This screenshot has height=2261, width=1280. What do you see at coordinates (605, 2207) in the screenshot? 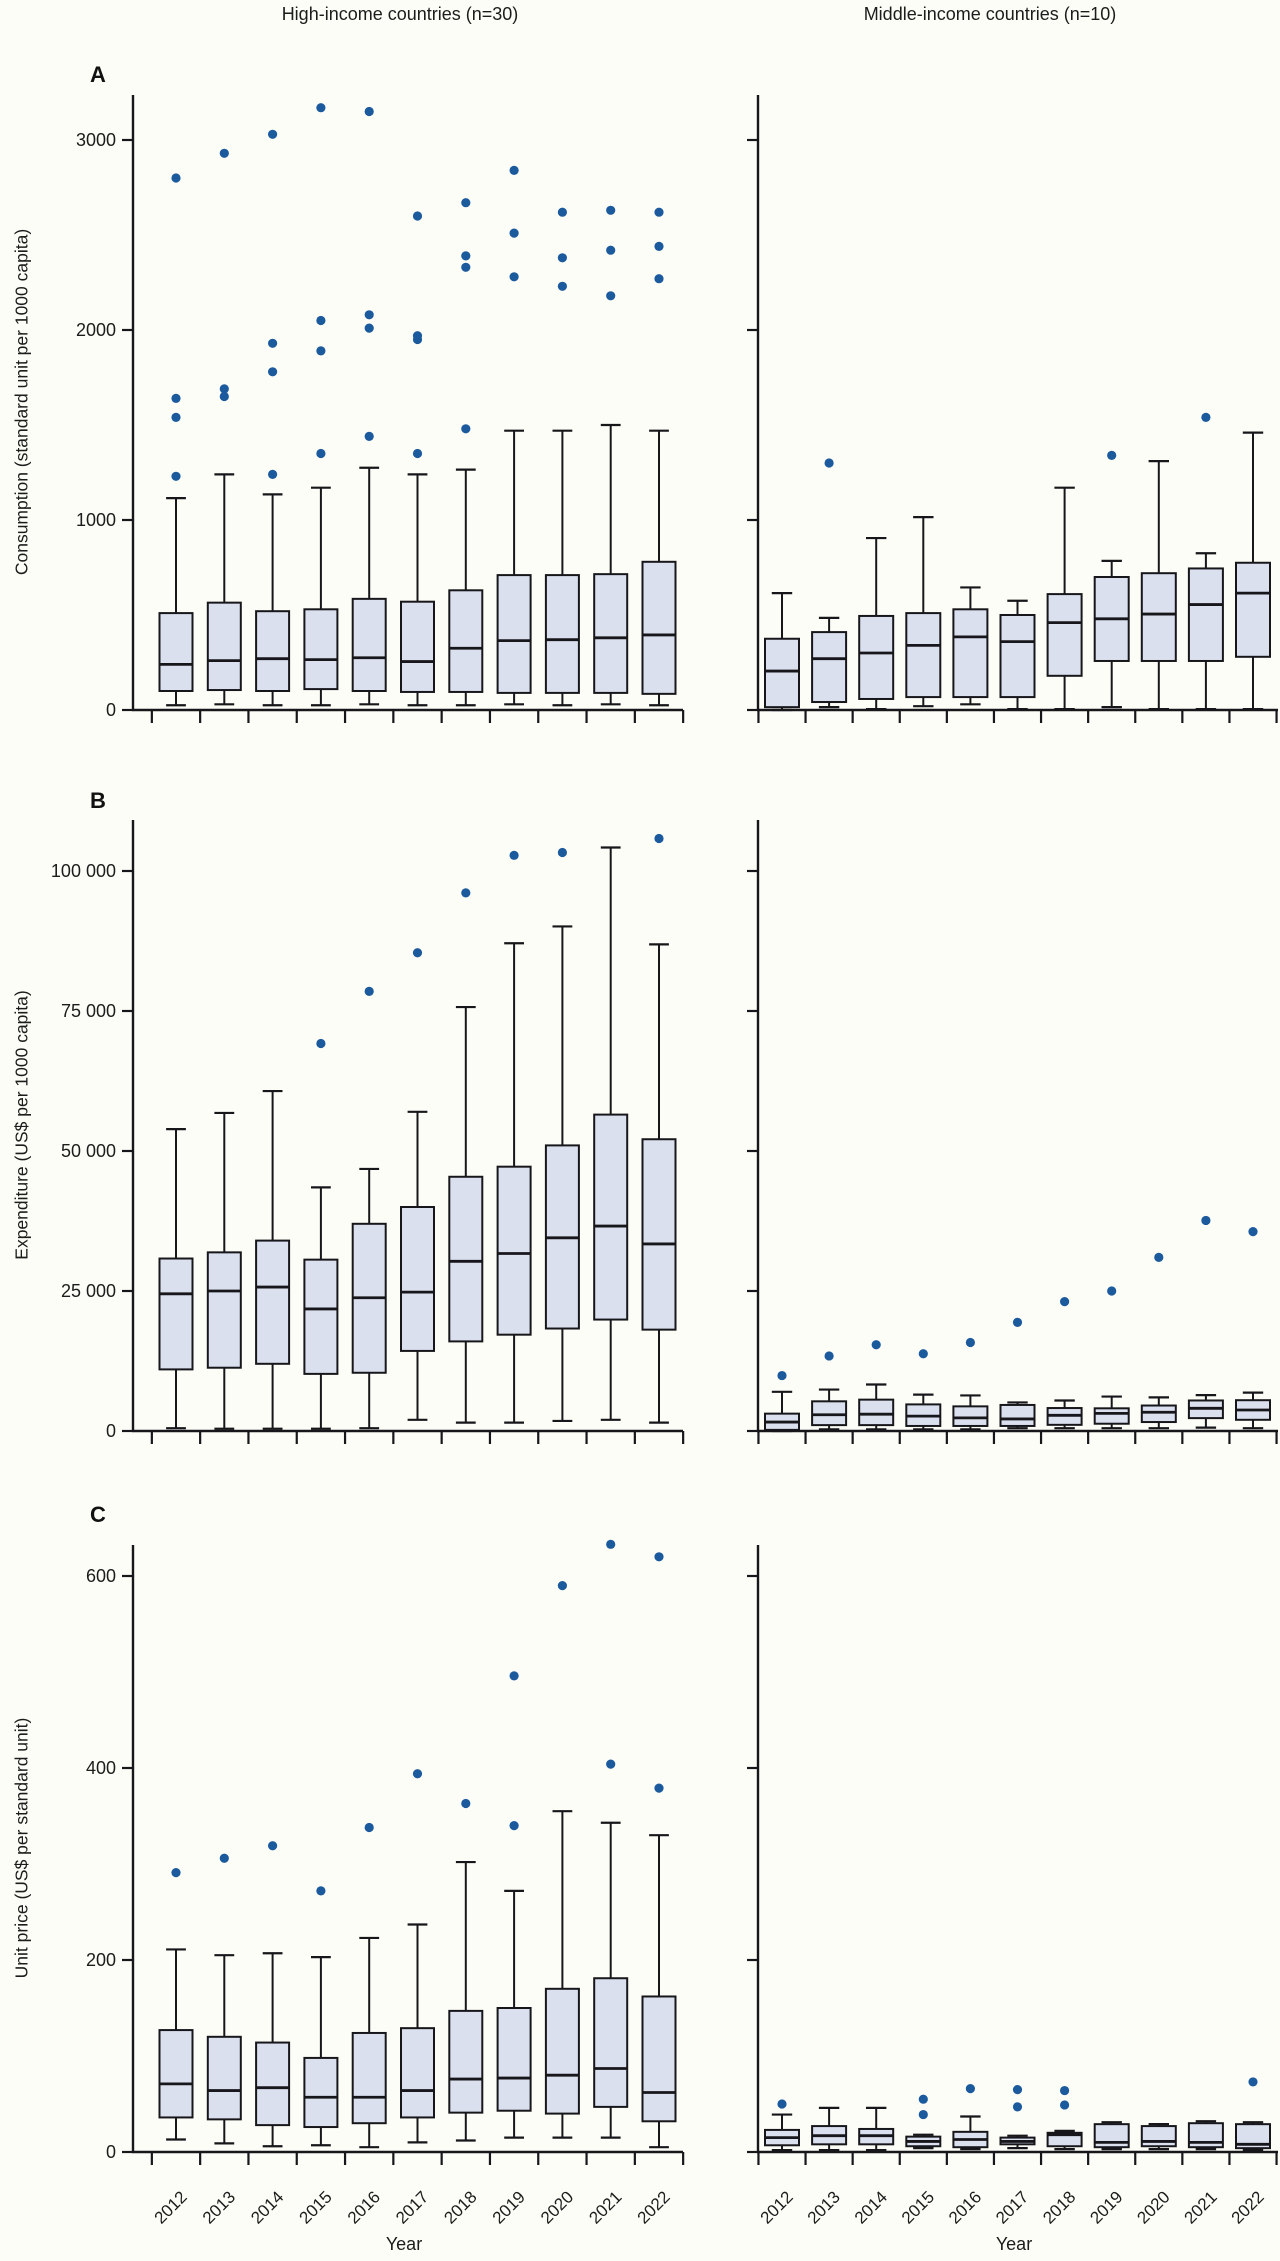
I see `x-tick-label-year: 2021` at bounding box center [605, 2207].